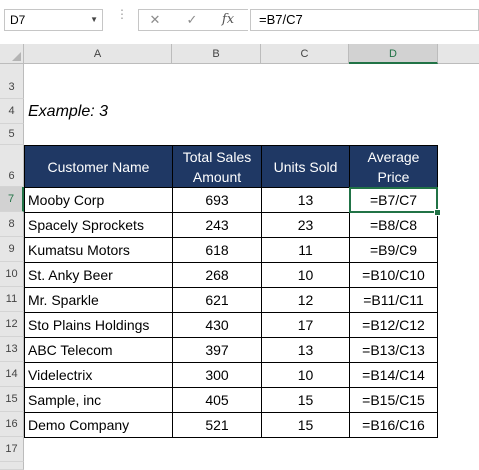 The image size is (479, 470). Describe the element at coordinates (98, 166) in the screenshot. I see `header-customer-name: Customer Name` at that location.